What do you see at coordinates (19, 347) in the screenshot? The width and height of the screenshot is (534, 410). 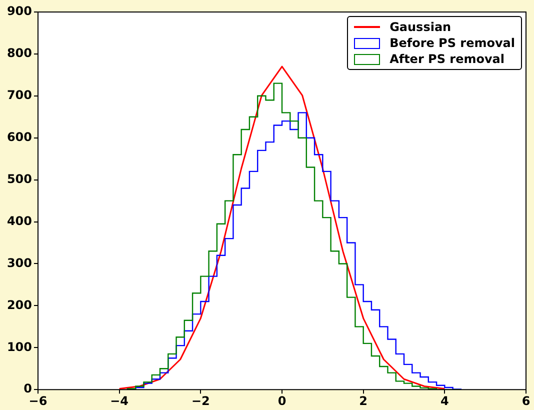 I see `y-tick-label: 100` at bounding box center [19, 347].